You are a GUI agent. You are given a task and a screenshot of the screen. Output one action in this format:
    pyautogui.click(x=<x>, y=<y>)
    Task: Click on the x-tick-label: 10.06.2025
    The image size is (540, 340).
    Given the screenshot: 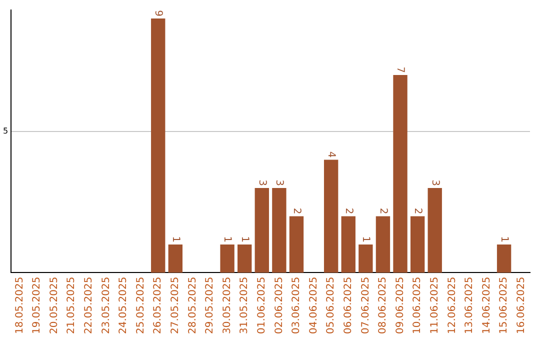 What is the action you would take?
    pyautogui.click(x=418, y=305)
    